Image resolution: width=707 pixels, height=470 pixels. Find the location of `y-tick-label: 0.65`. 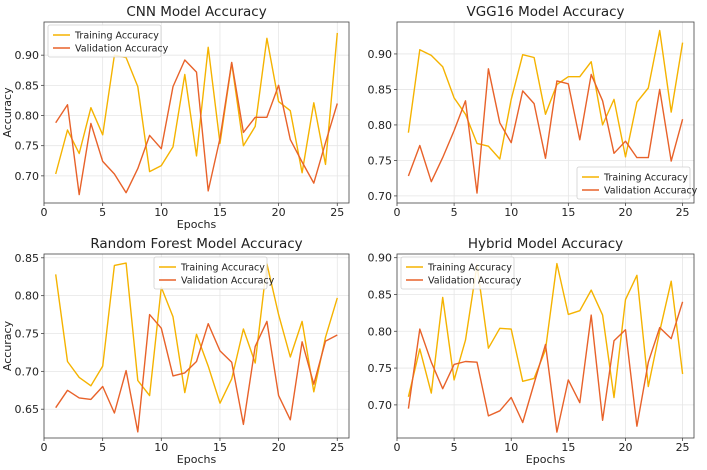

y-tick-label: 0.65 is located at coordinates (27, 409).